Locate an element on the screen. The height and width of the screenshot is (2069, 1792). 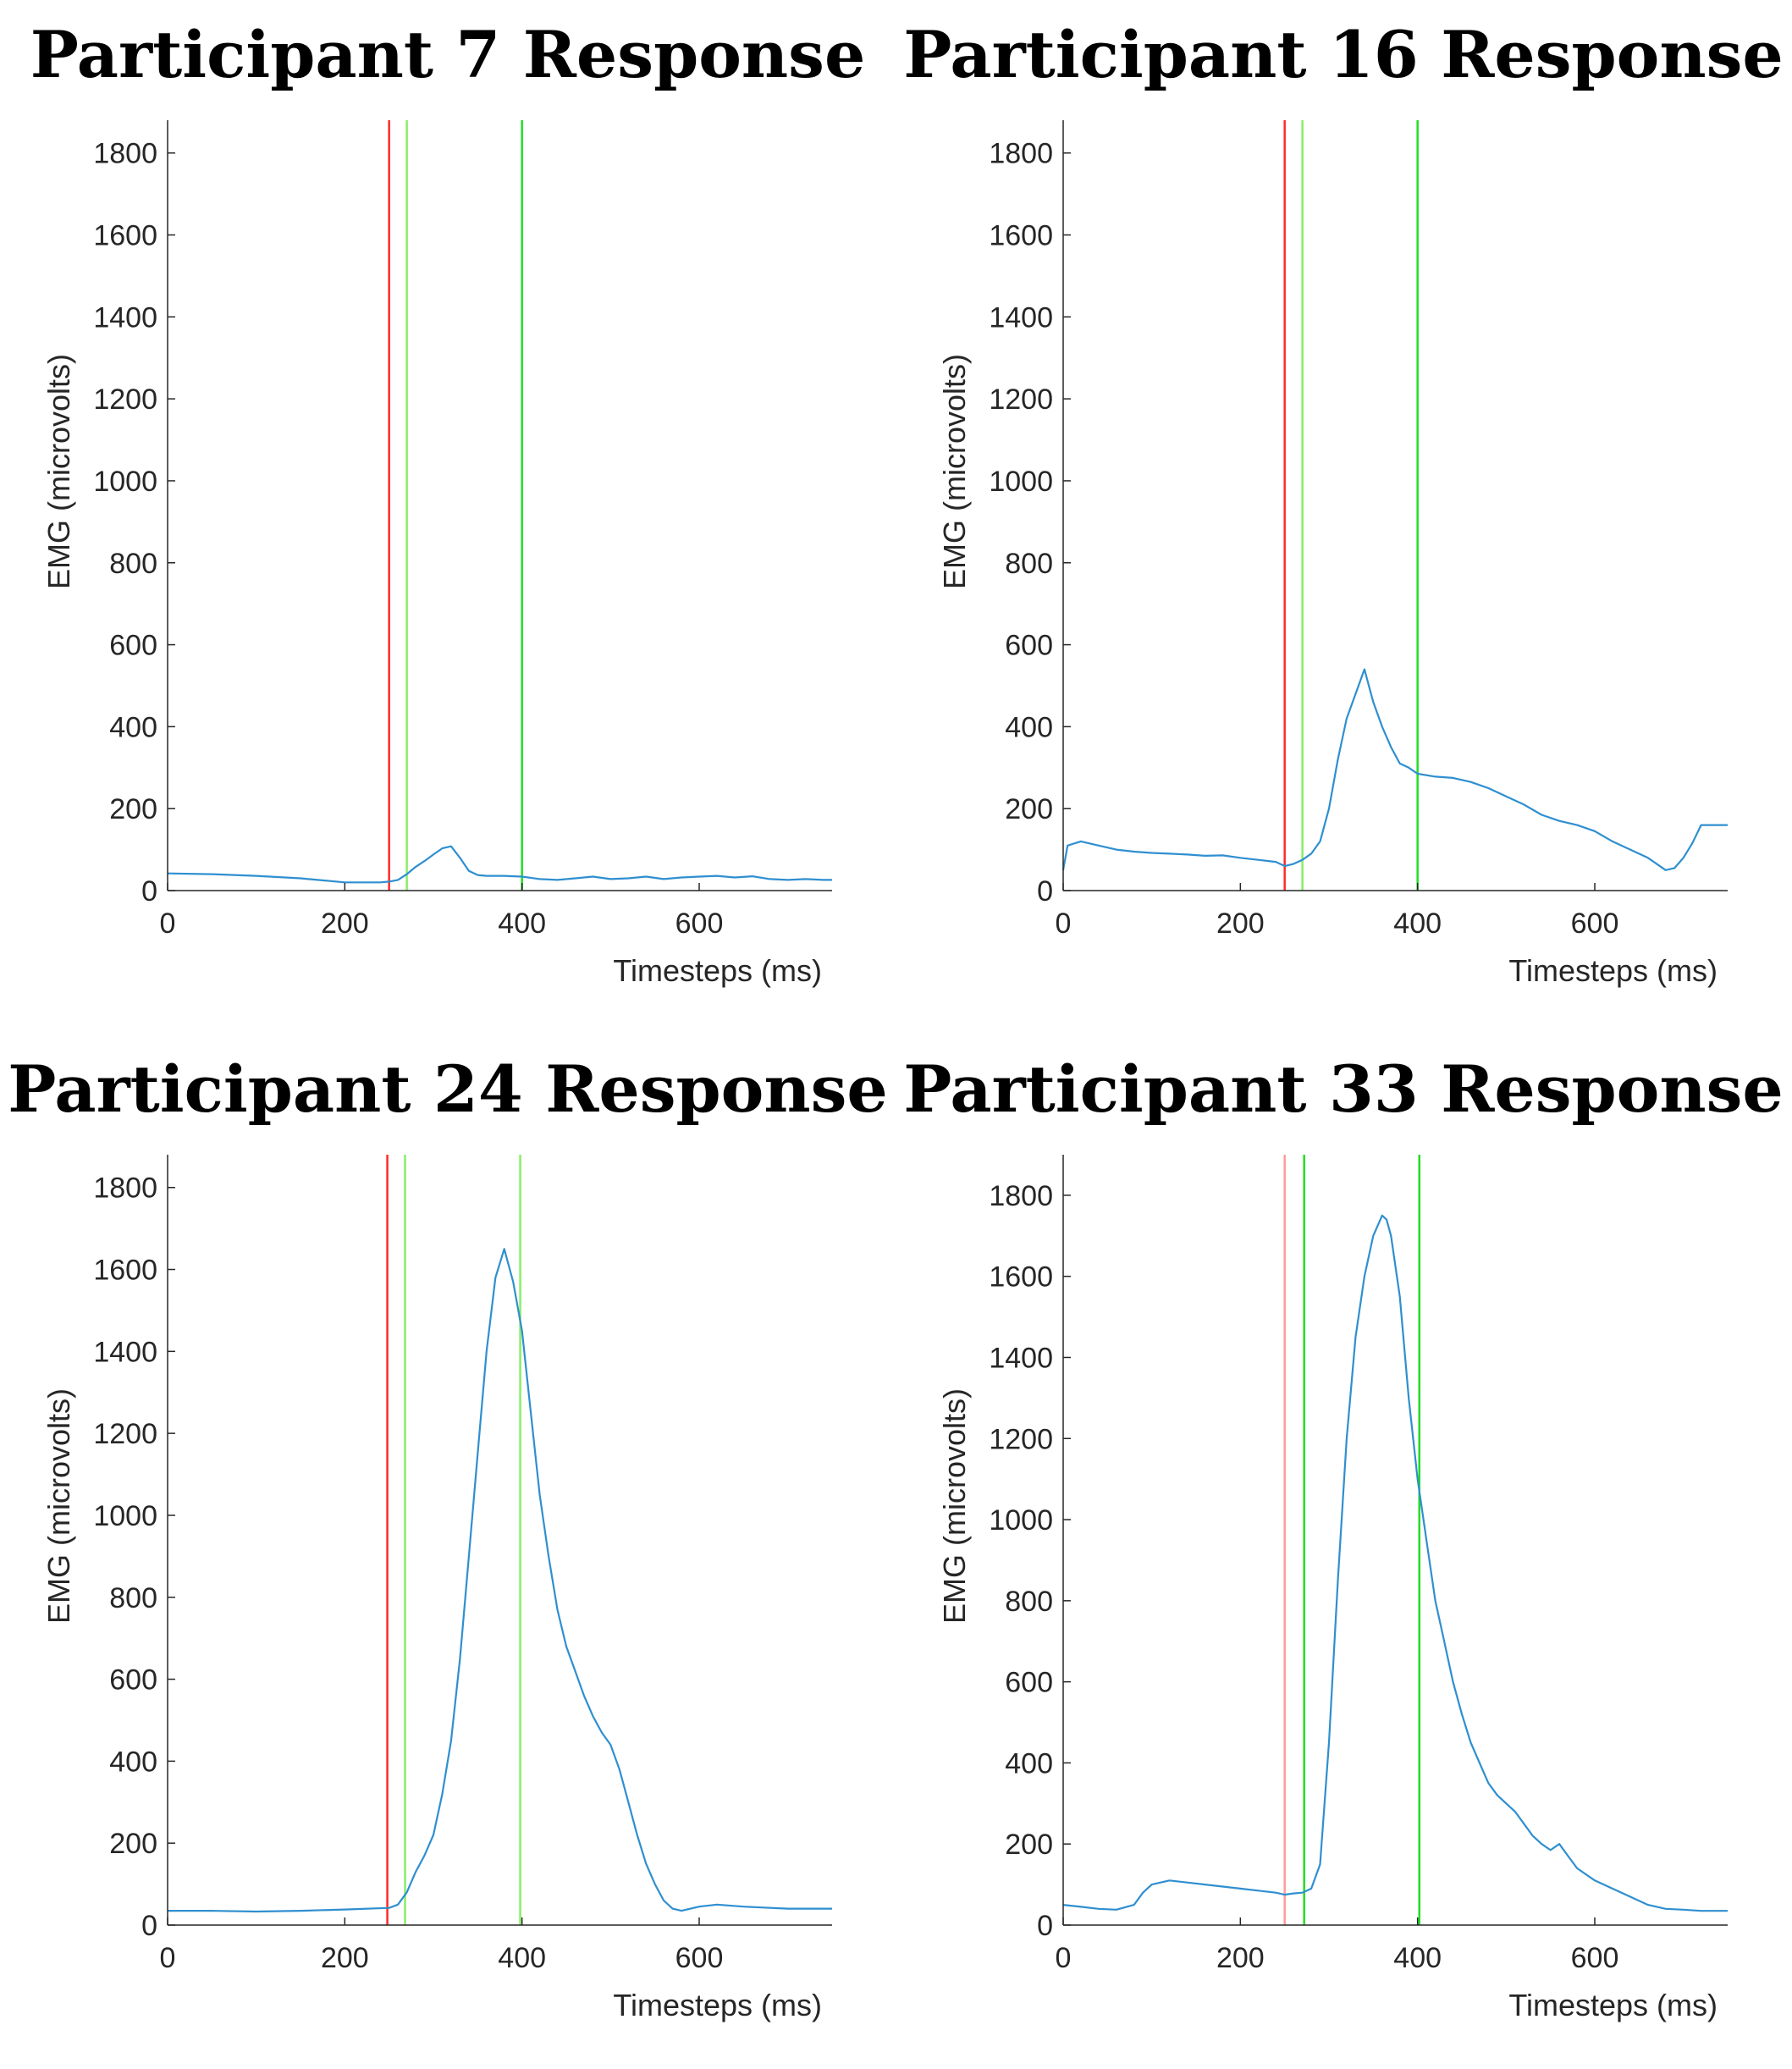
chart-title: Participant 33 Response is located at coordinates (1343, 1089).